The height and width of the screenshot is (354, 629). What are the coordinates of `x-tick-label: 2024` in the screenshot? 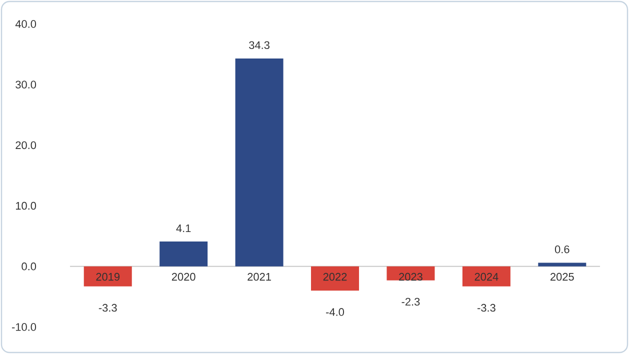 It's located at (486, 276).